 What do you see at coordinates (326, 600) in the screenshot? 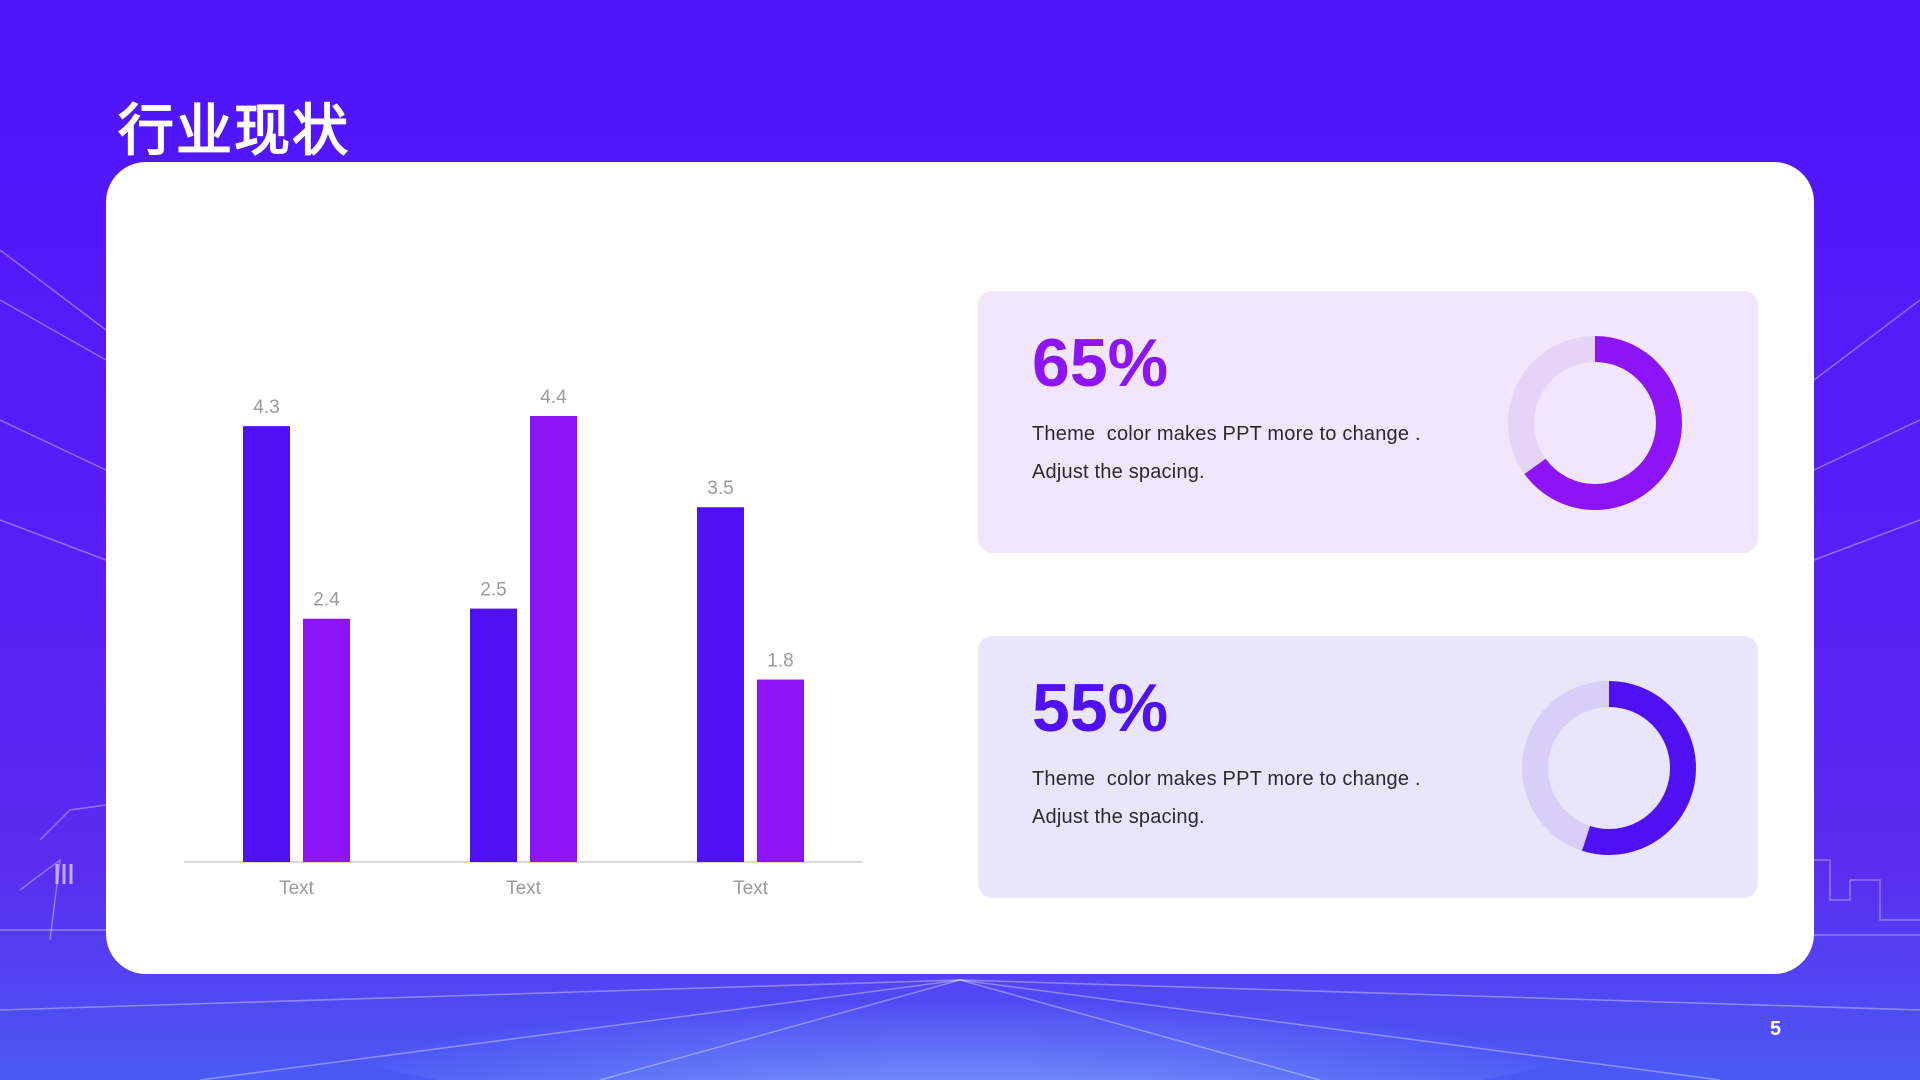
I see `data-label: 2.4` at bounding box center [326, 600].